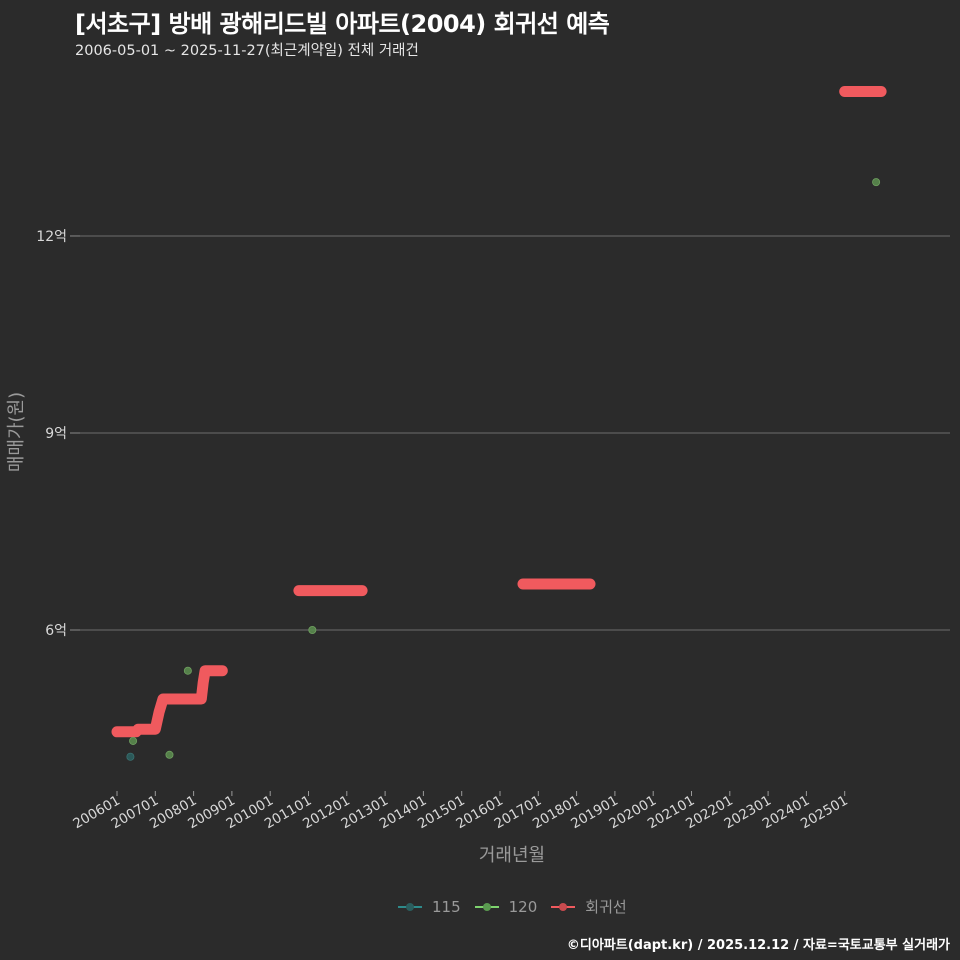 The image size is (960, 960). Describe the element at coordinates (51, 237) in the screenshot. I see `y-tick-label: 12억` at that location.